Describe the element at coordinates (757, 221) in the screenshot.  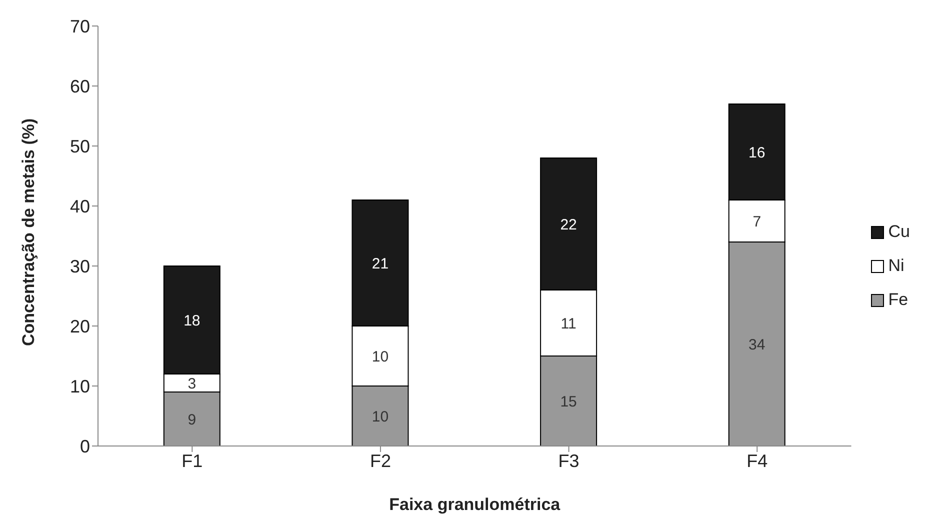
I see `data-label: 7` at that location.